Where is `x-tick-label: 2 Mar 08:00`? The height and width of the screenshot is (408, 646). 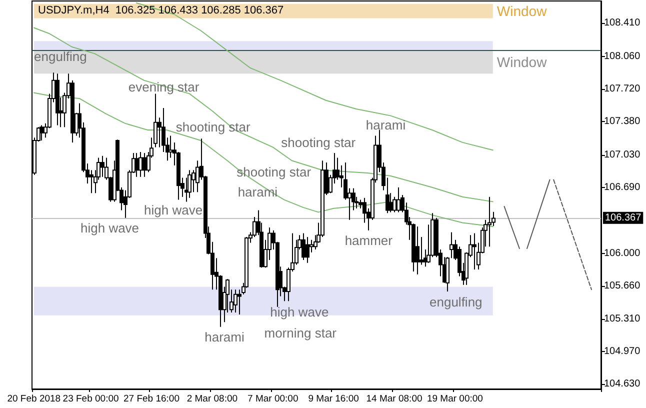 x-tick-label: 2 Mar 08:00 is located at coordinates (212, 399).